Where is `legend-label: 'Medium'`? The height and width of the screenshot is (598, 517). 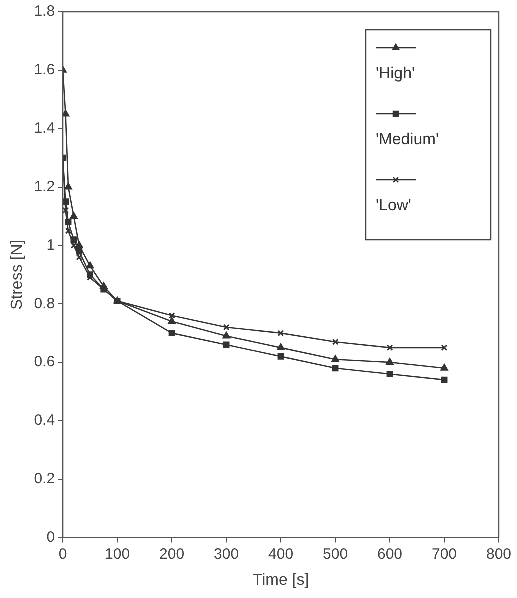
legend-label: 'Medium' is located at coordinates (408, 139).